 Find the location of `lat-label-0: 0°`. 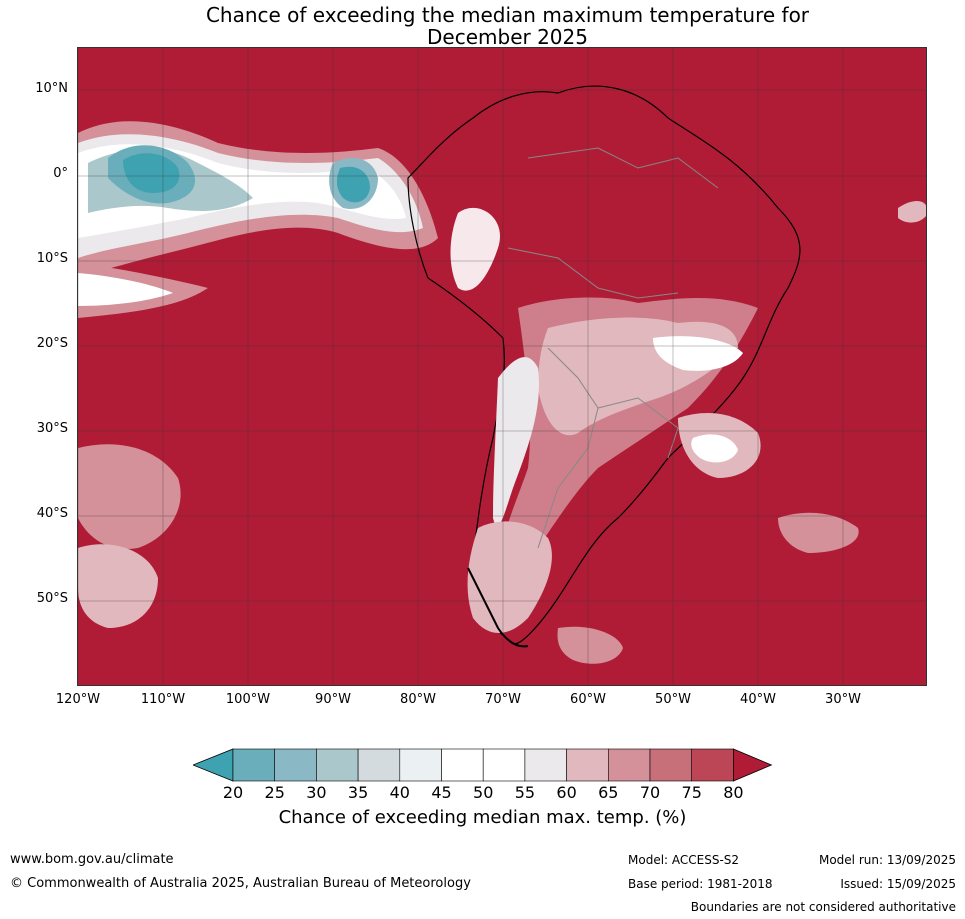

lat-label-0: 0° is located at coordinates (60, 173).